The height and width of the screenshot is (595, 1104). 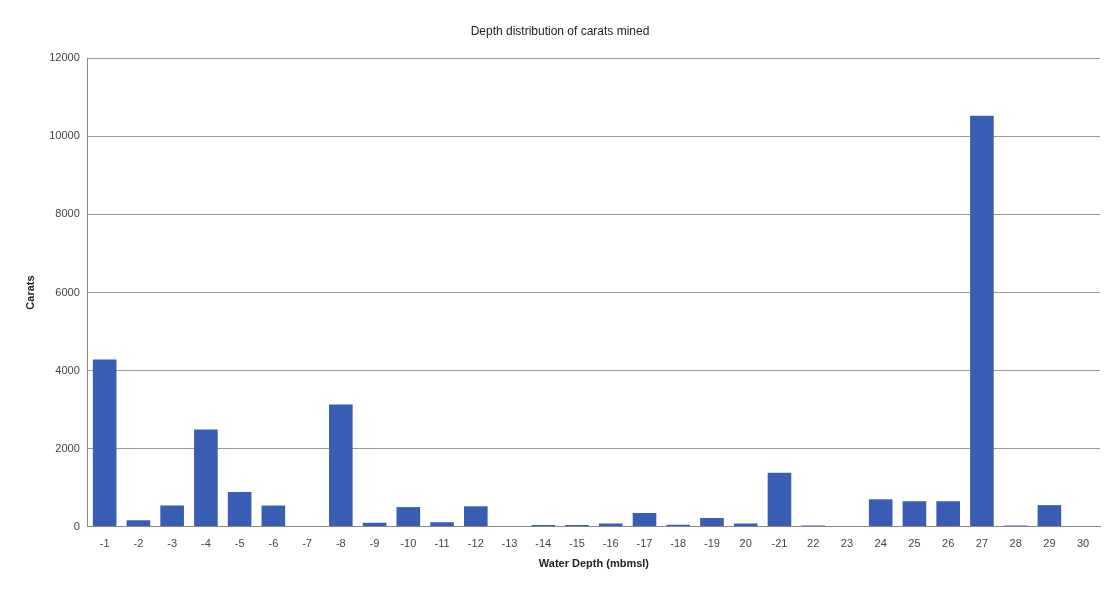 What do you see at coordinates (1049, 543) in the screenshot?
I see `x-tick-label: 29` at bounding box center [1049, 543].